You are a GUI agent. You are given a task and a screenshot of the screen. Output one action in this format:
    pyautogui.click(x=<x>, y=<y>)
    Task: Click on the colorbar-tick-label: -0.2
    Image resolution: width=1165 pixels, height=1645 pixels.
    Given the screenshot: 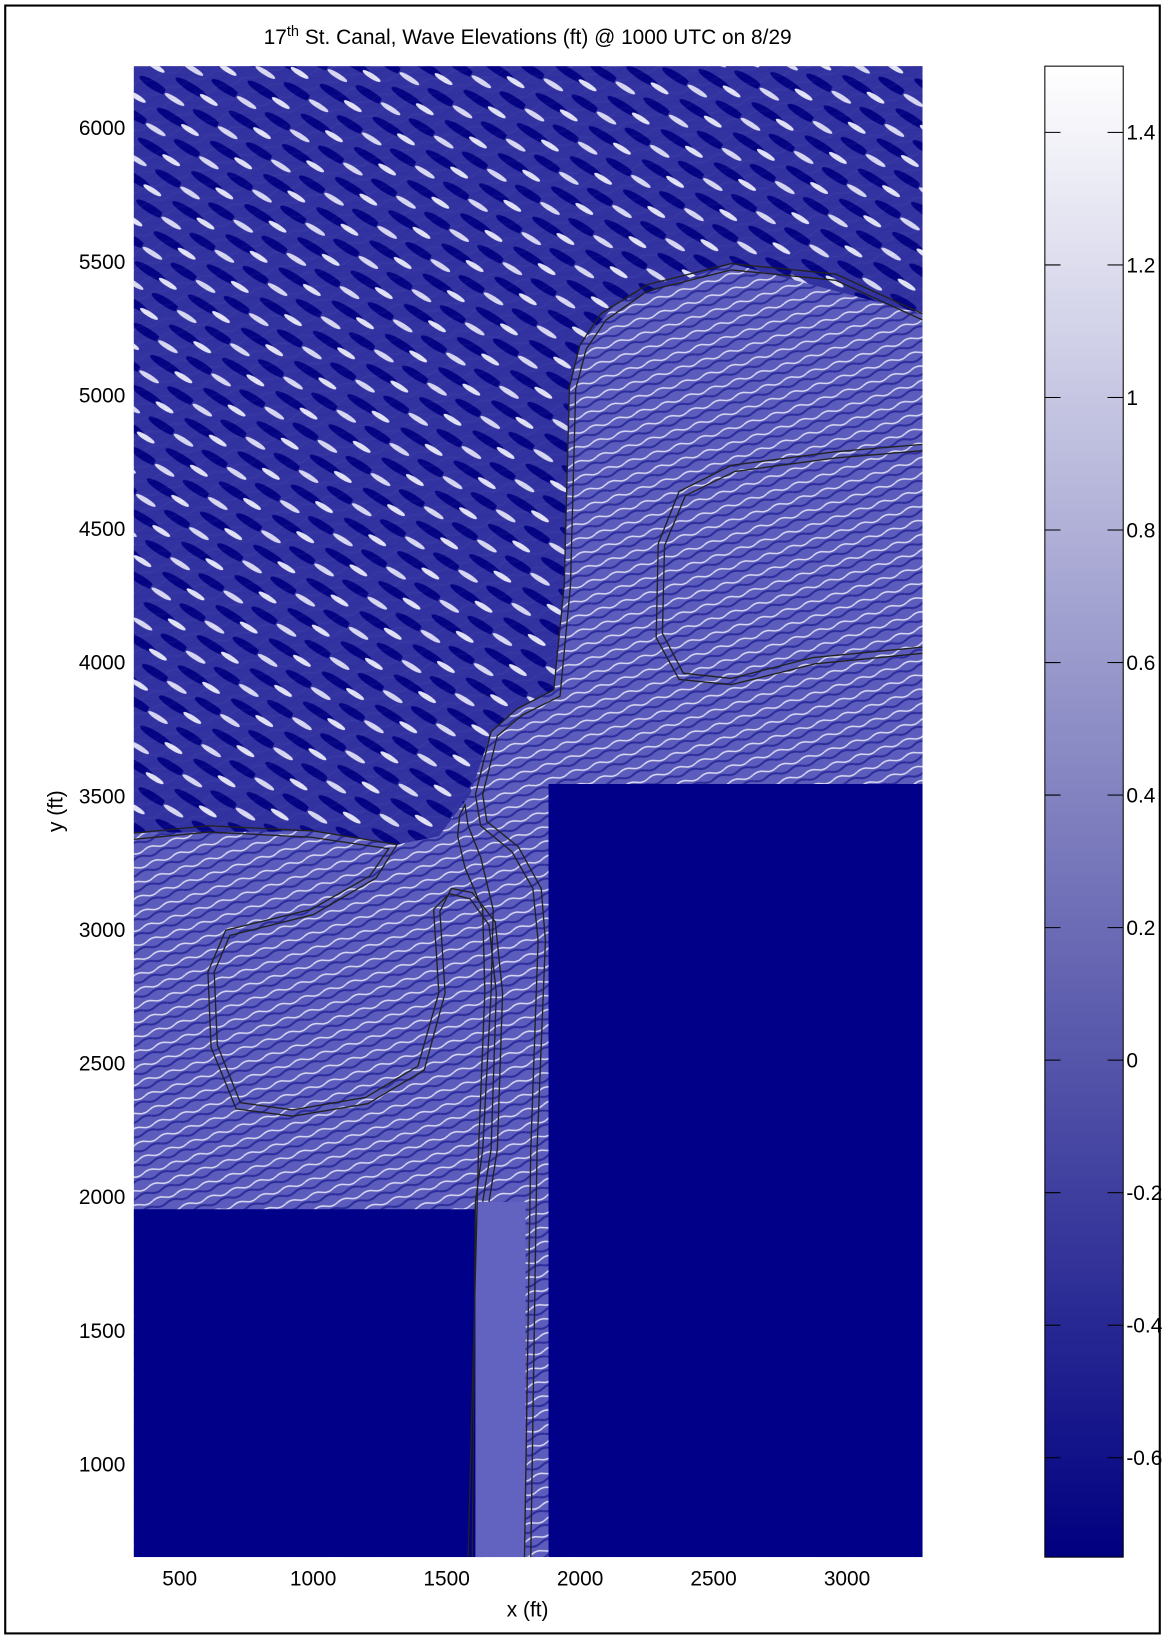 What is the action you would take?
    pyautogui.click(x=1144, y=1193)
    